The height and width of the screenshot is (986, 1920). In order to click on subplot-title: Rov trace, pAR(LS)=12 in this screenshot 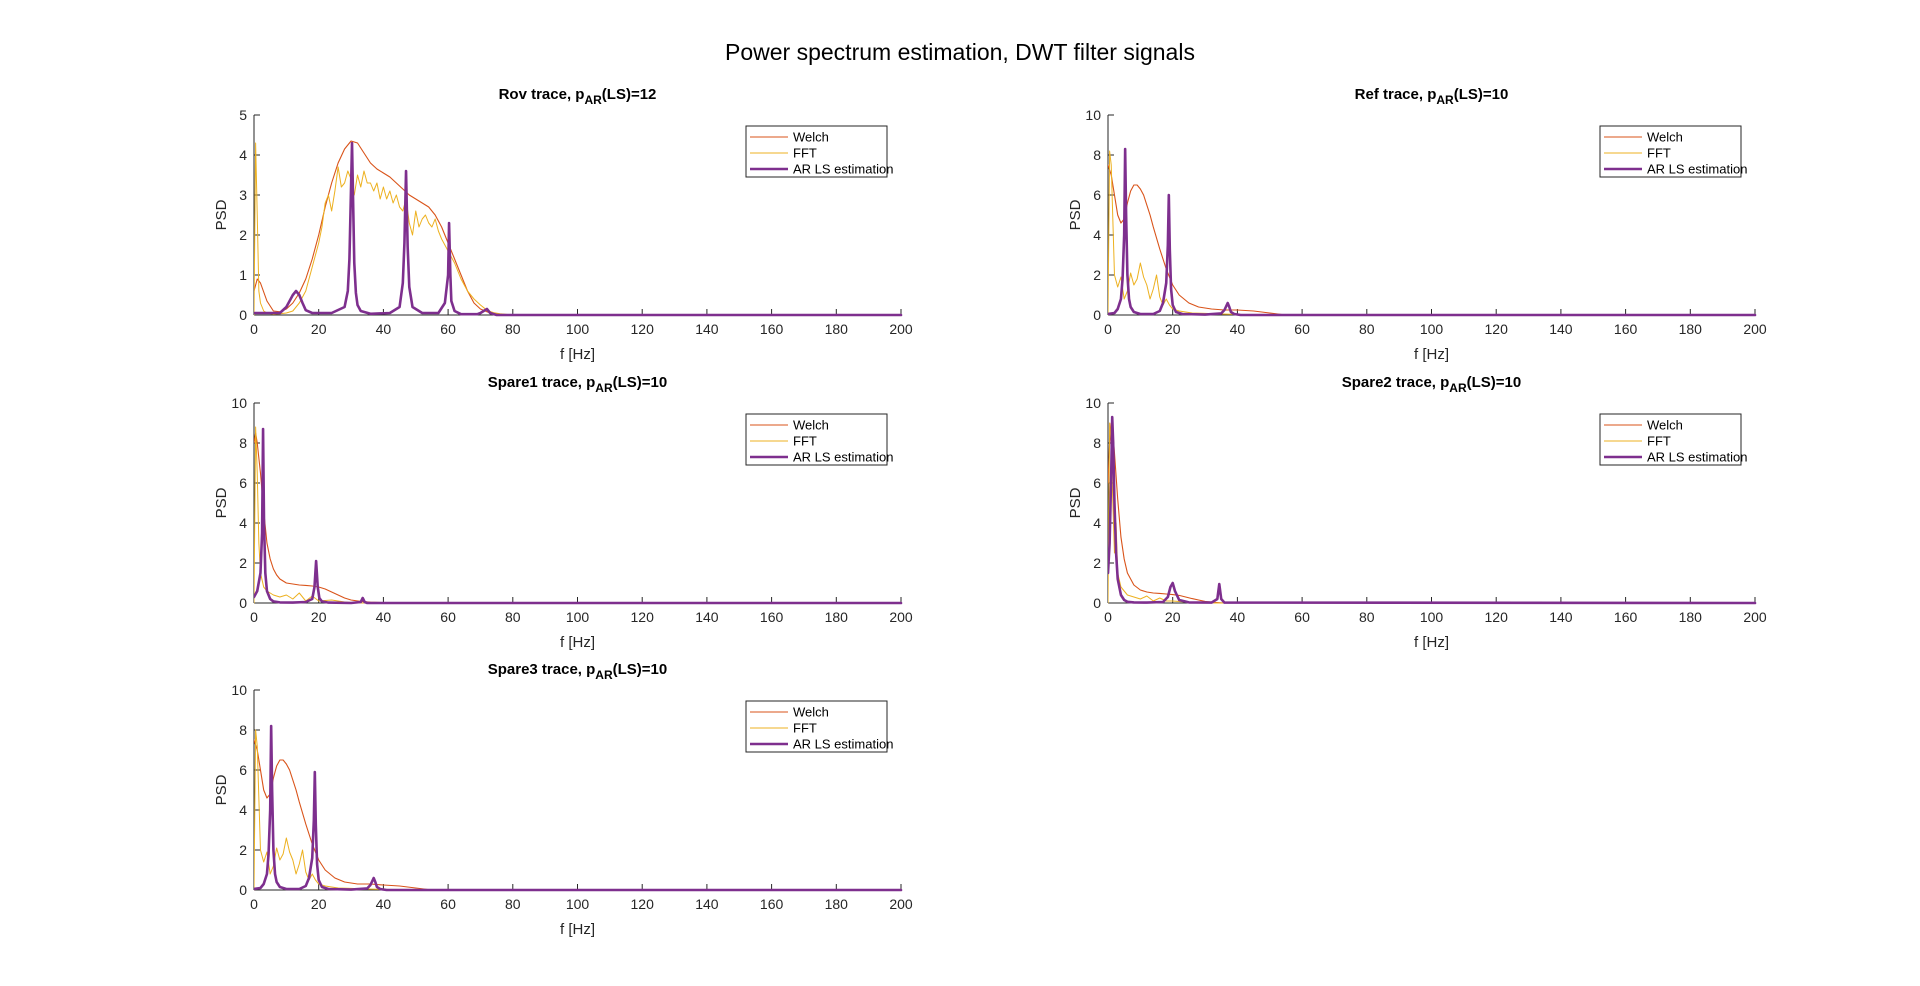, I will do `click(578, 96)`.